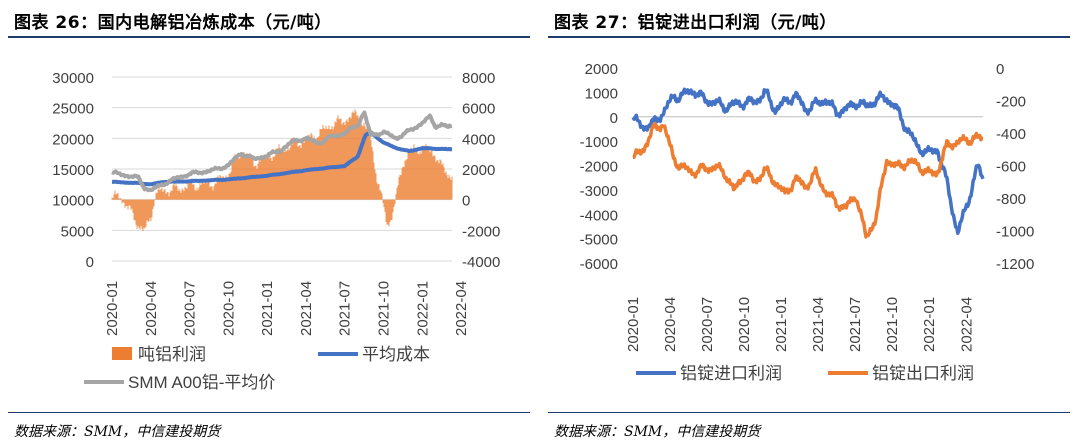 This screenshot has width=1080, height=448. Describe the element at coordinates (601, 93) in the screenshot. I see `right-y-tick-label: 1000` at that location.